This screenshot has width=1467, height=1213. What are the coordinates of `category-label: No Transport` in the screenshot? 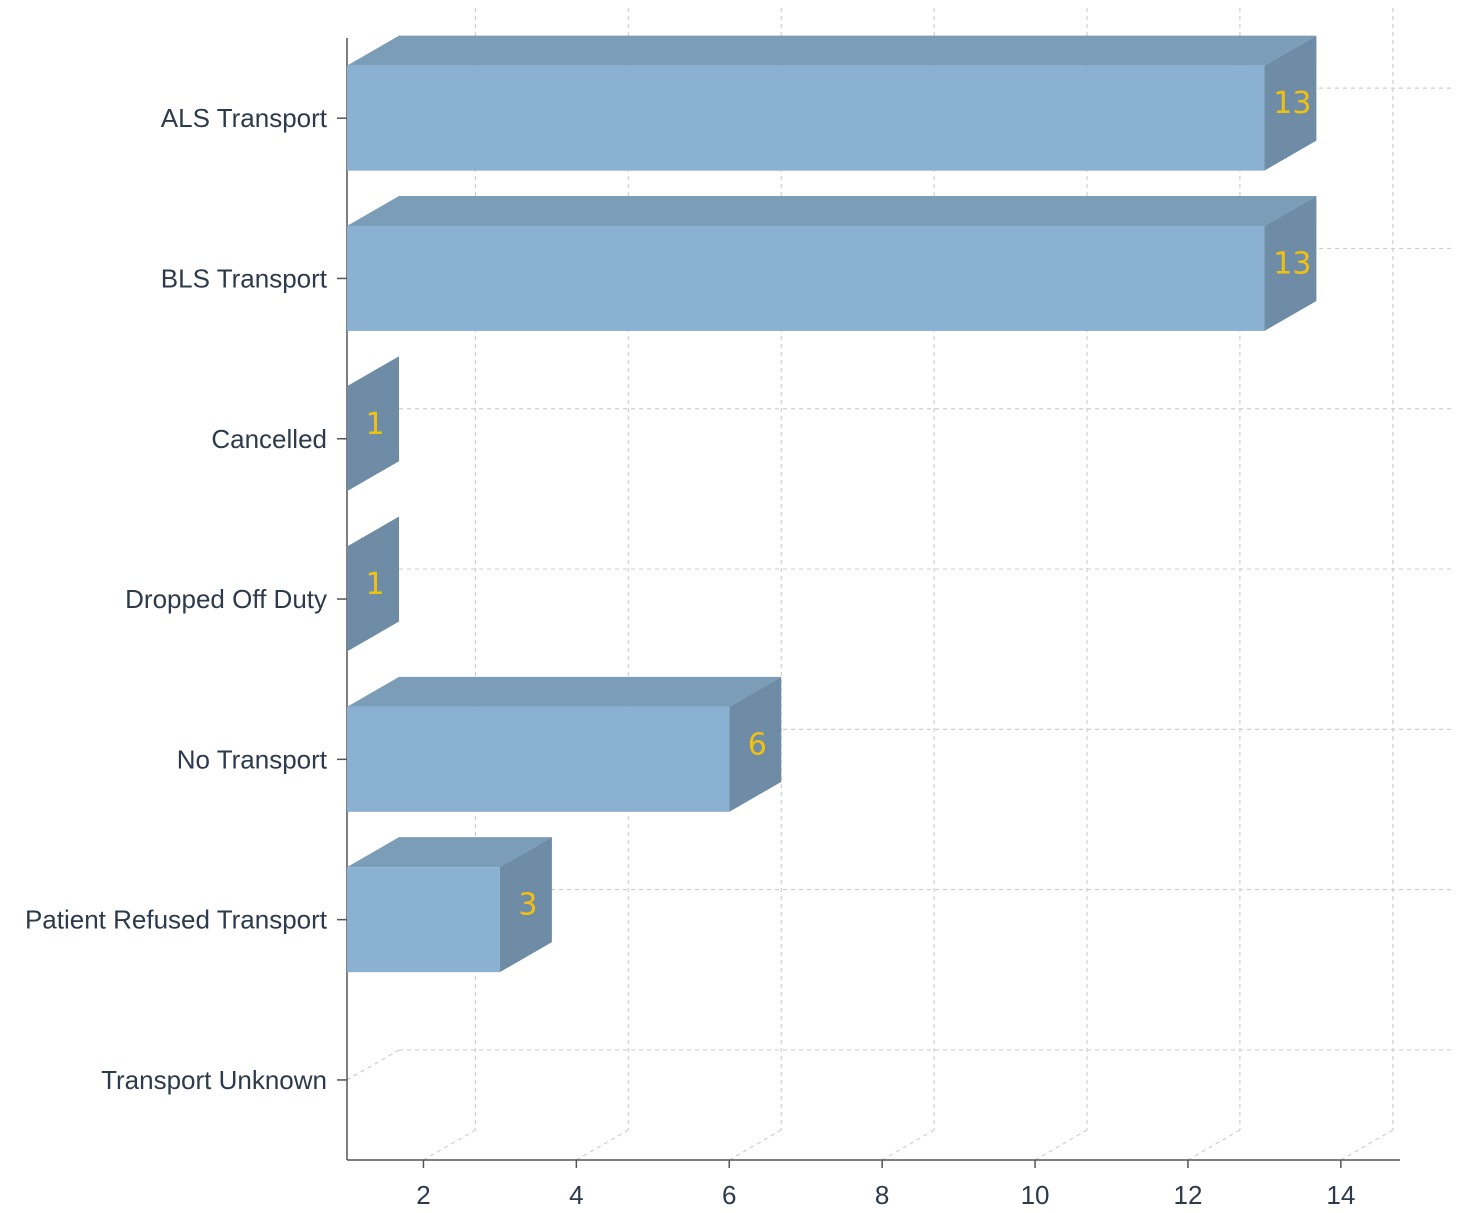 It's located at (252, 759).